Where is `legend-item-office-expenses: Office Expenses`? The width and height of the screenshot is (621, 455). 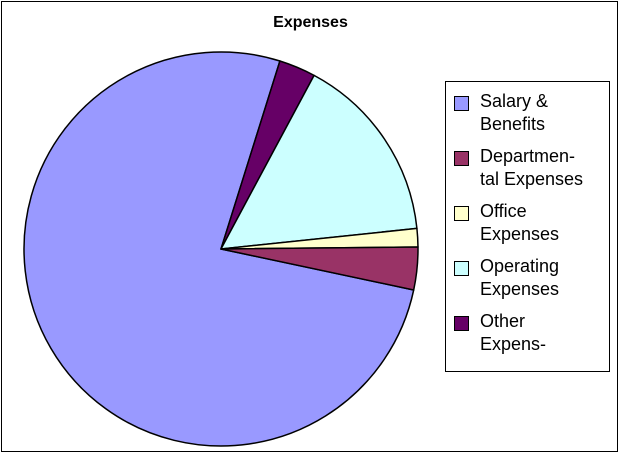
legend-item-office-expenses: Office Expenses is located at coordinates (529, 227).